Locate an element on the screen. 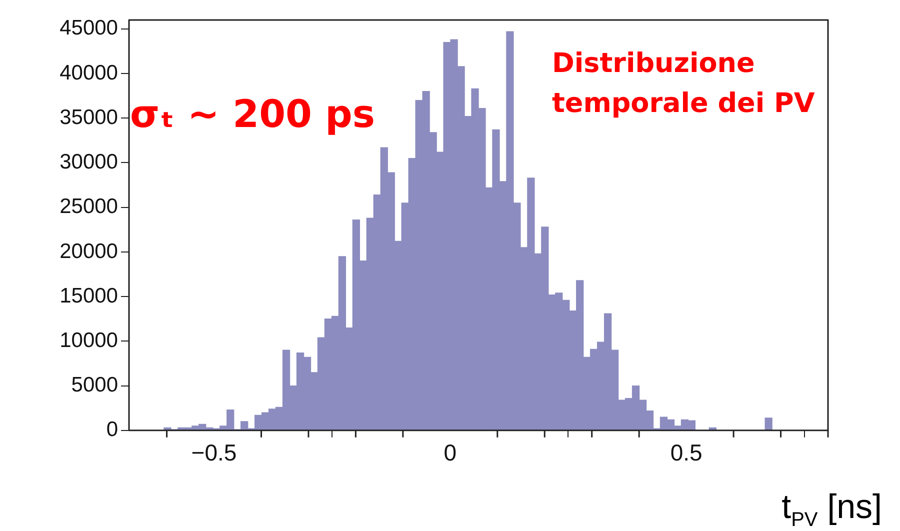 This screenshot has height=531, width=900. x-axis-title: t$_{PV}$ [ns] is located at coordinates (832, 509).